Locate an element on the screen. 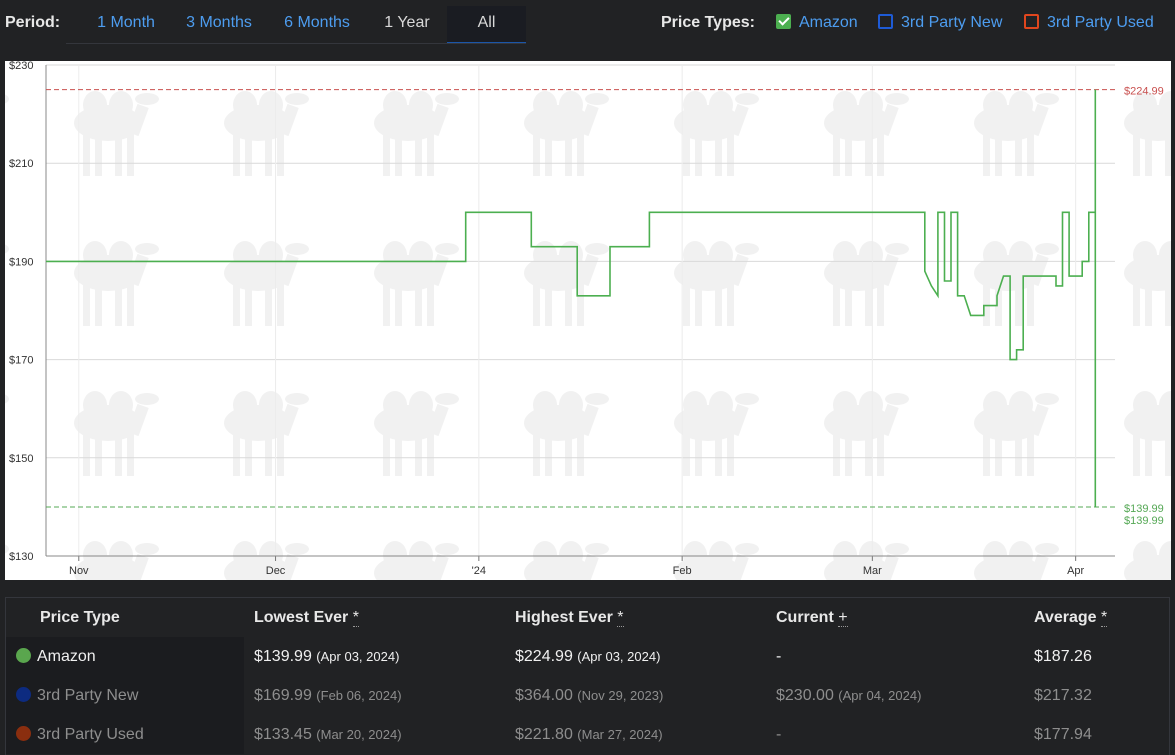  price-types-label: Price Types: is located at coordinates (708, 22).